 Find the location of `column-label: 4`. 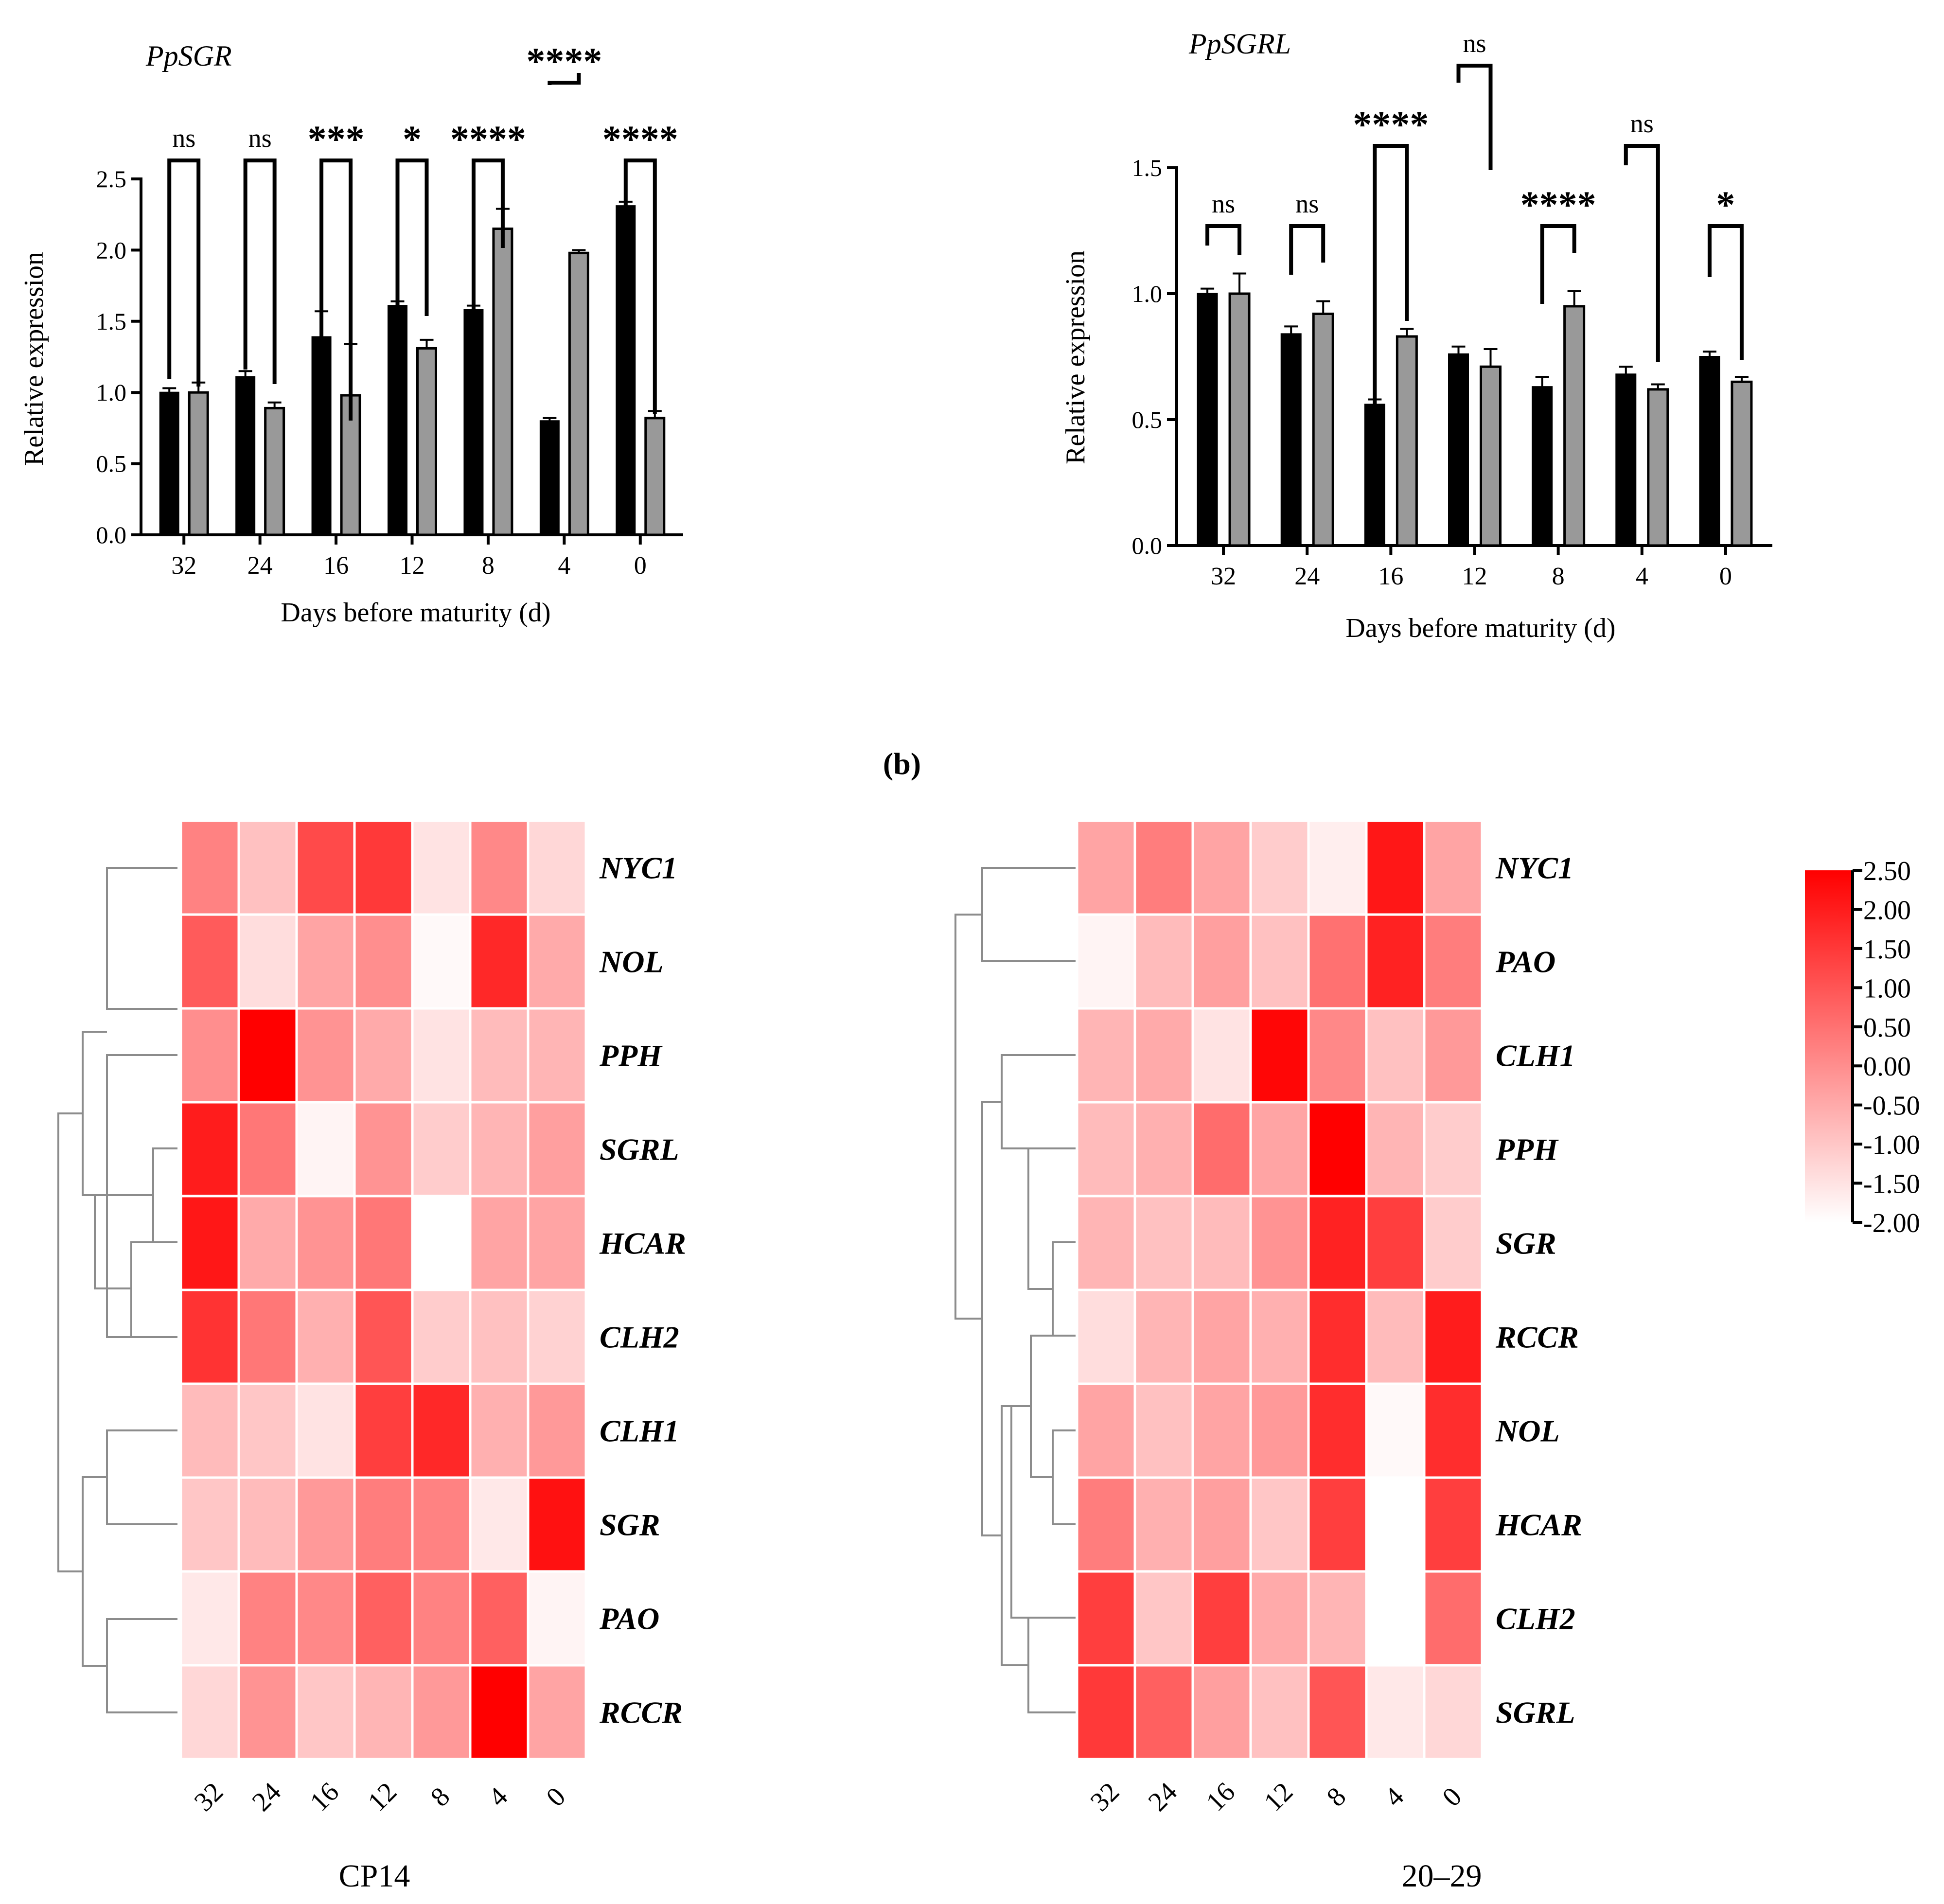

column-label: 4 is located at coordinates (1394, 1797).